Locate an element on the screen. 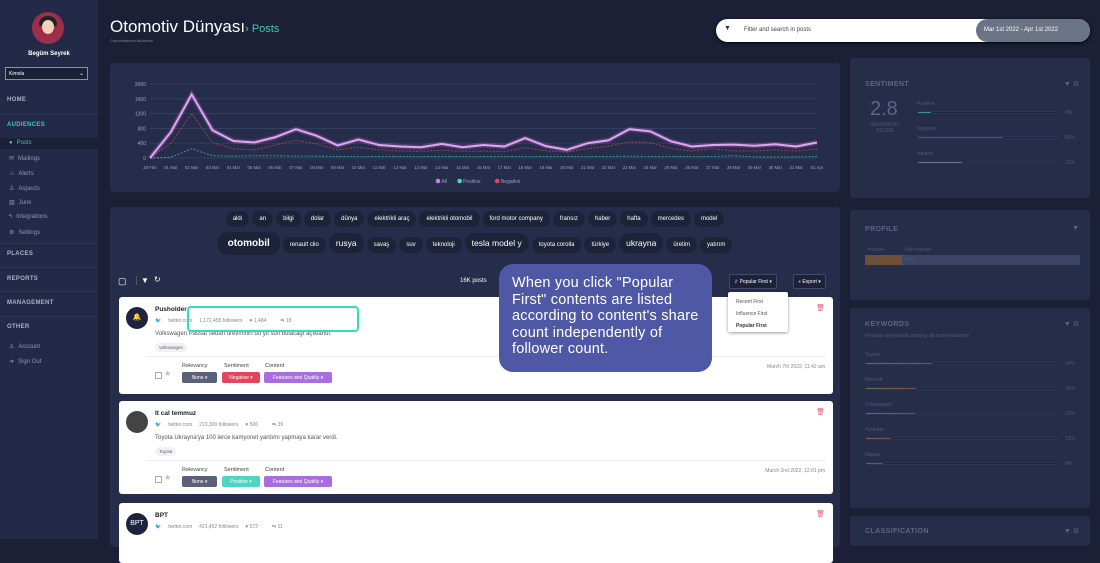 The width and height of the screenshot is (1100, 563). sentiment-dropdown: Positive ▾ is located at coordinates (241, 481).